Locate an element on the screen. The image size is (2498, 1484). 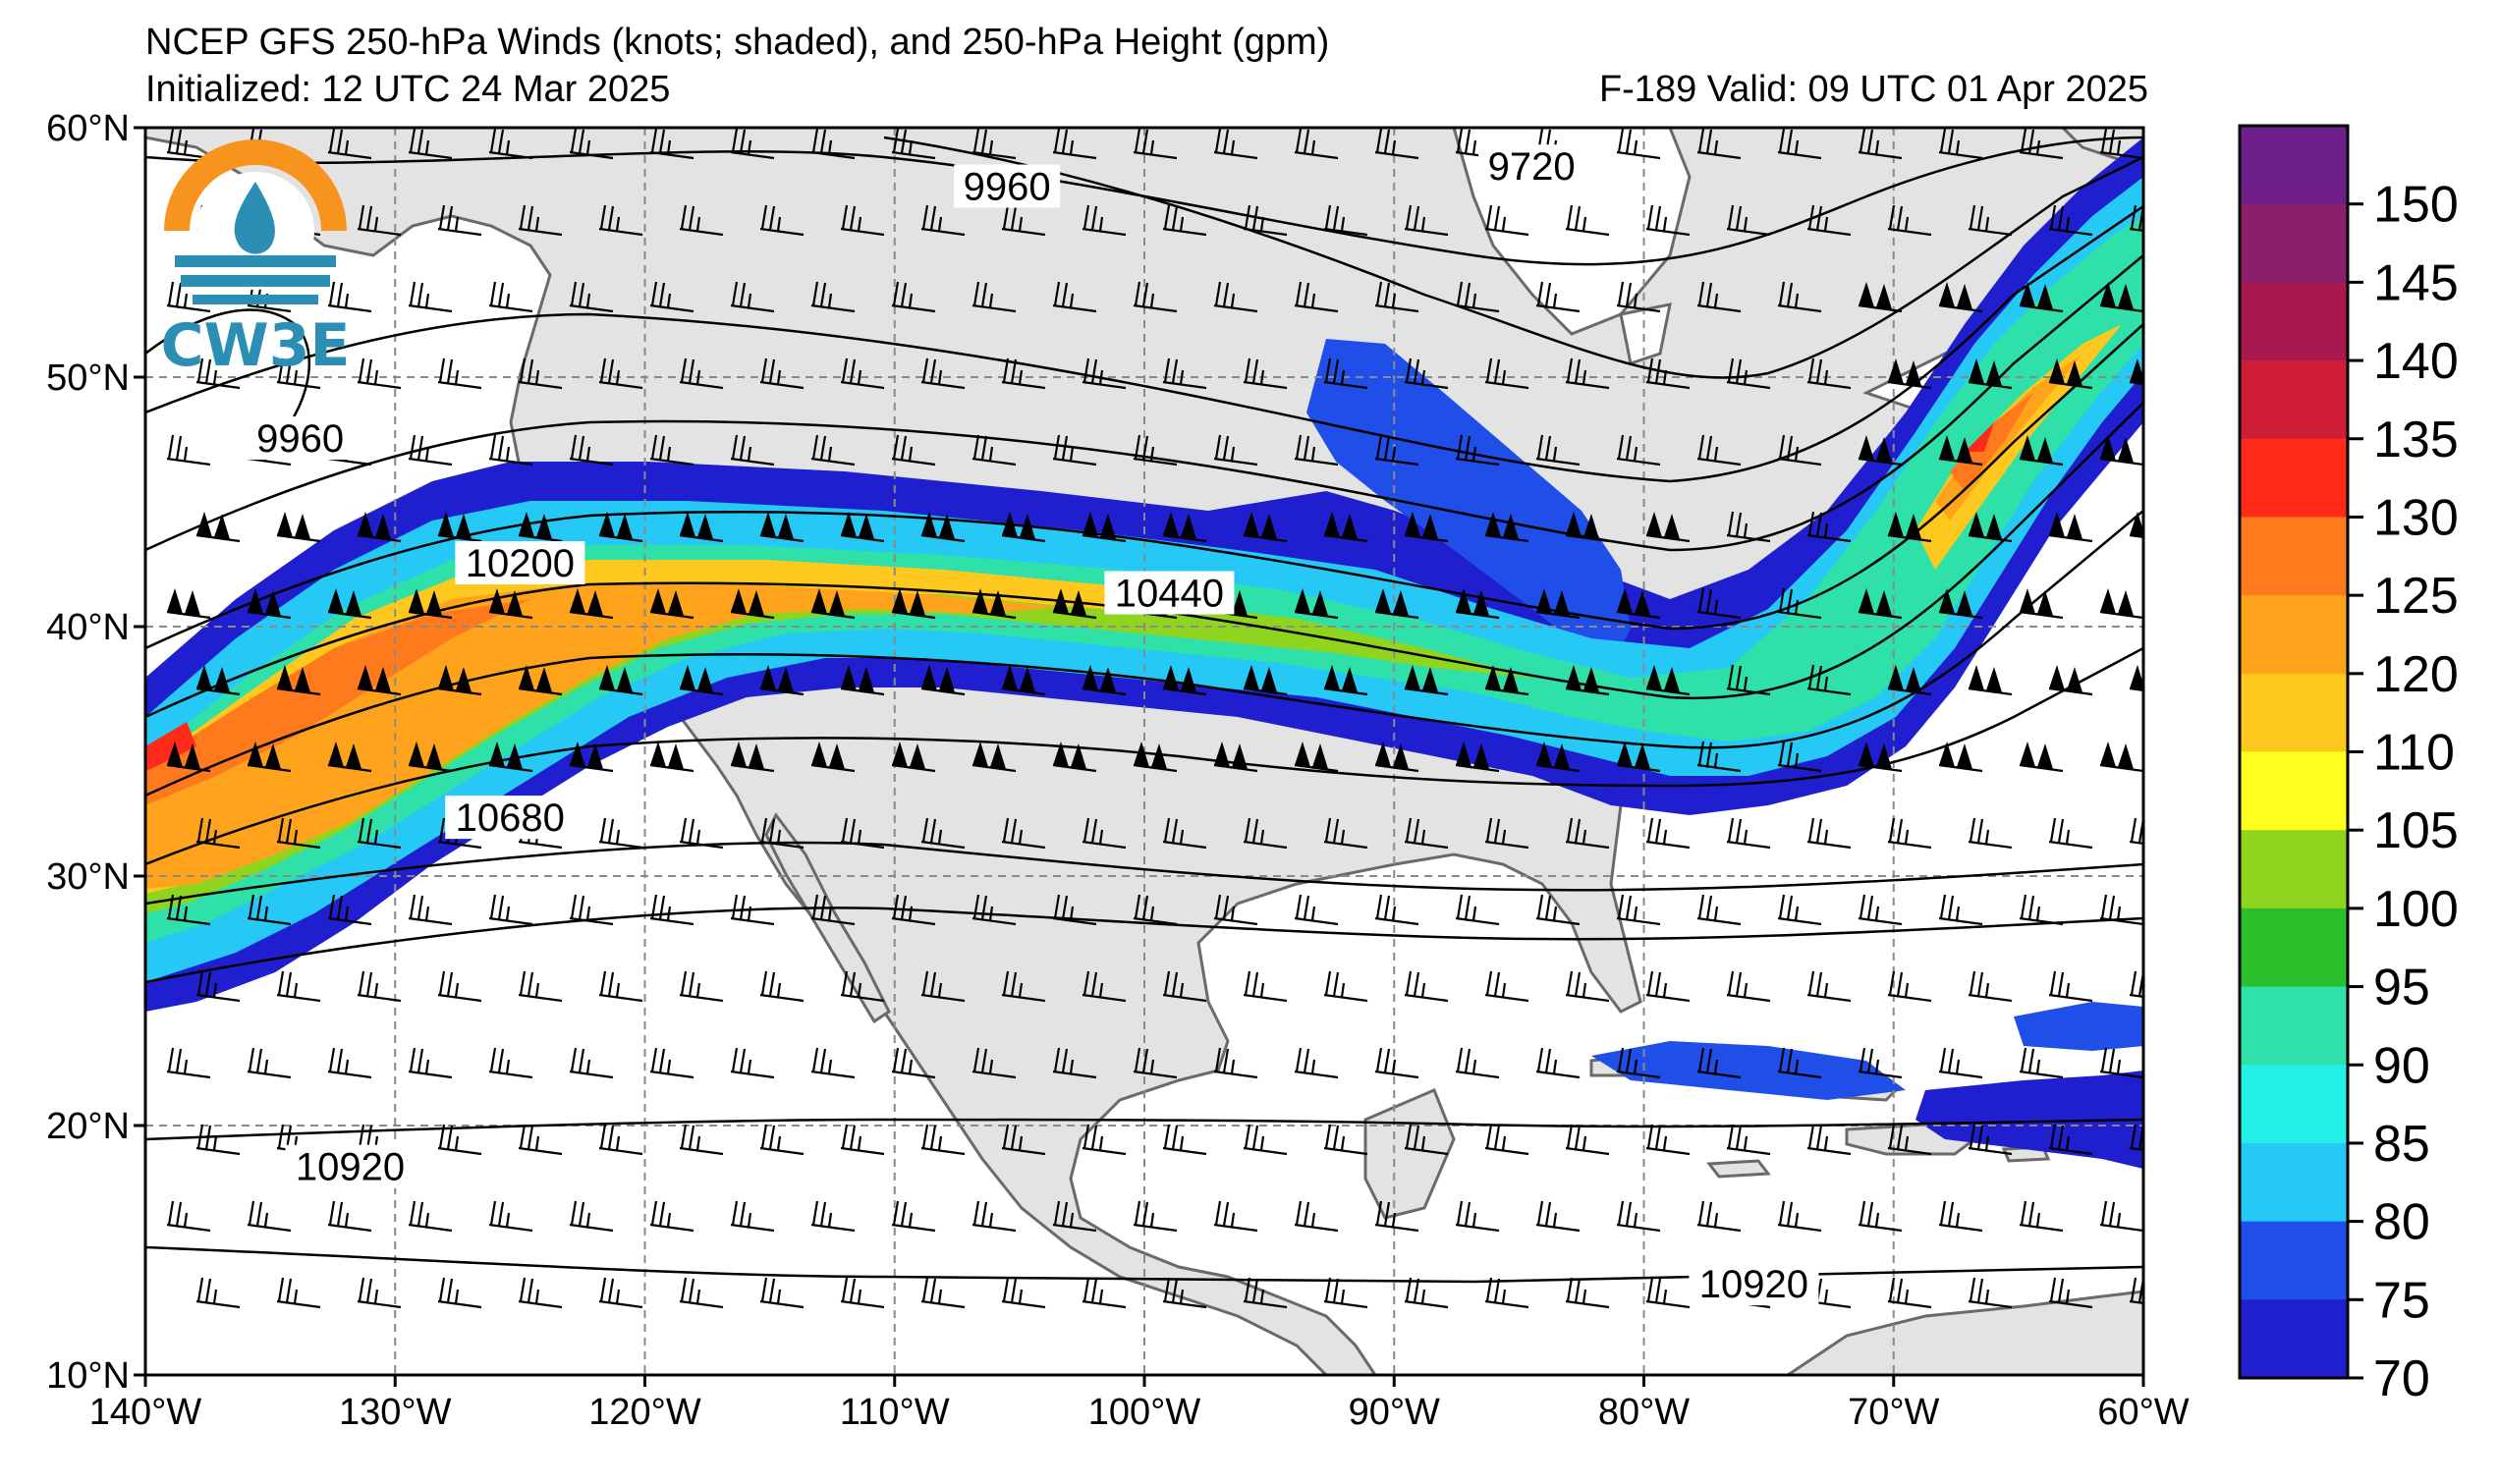
lon-tick-label: 80°W is located at coordinates (1644, 1412).